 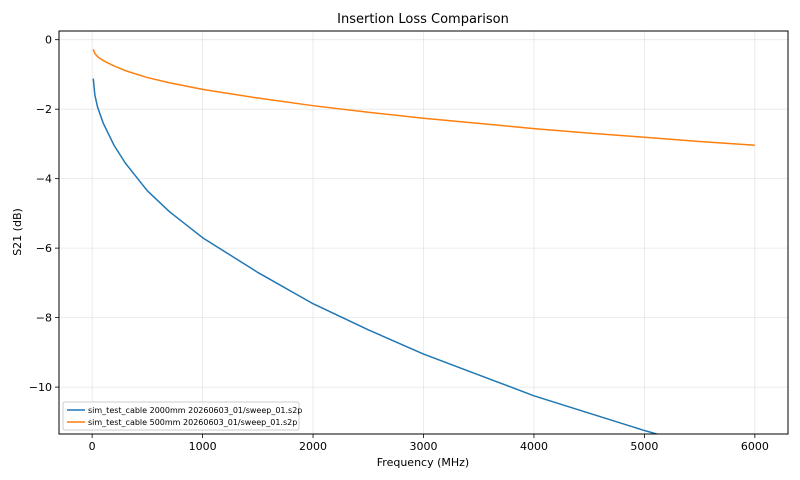 What do you see at coordinates (48, 40) in the screenshot?
I see `y-tick-label: 0` at bounding box center [48, 40].